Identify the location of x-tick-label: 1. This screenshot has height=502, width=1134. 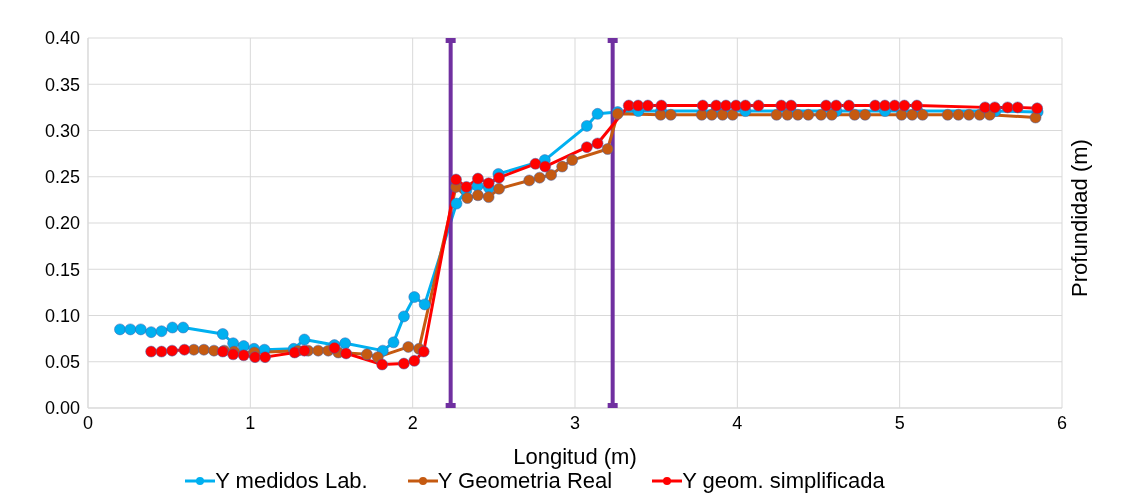
(250, 422).